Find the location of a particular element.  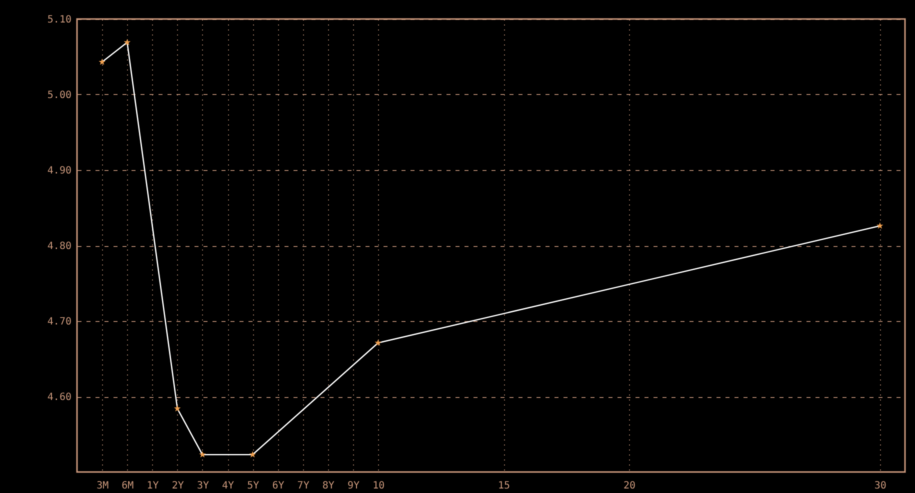

x-tick-label: 5Y is located at coordinates (253, 486).